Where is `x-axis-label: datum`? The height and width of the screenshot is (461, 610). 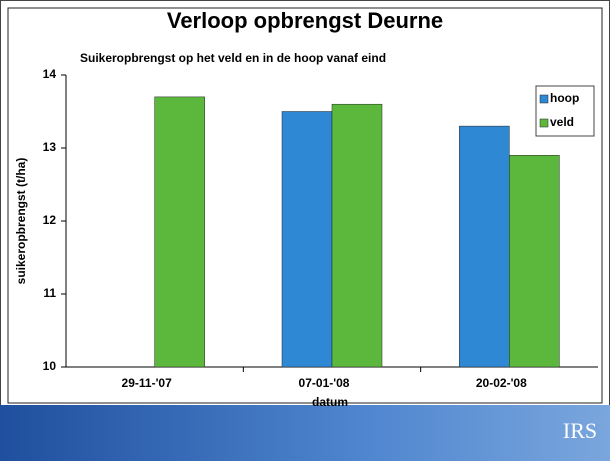
x-axis-label: datum is located at coordinates (330, 402).